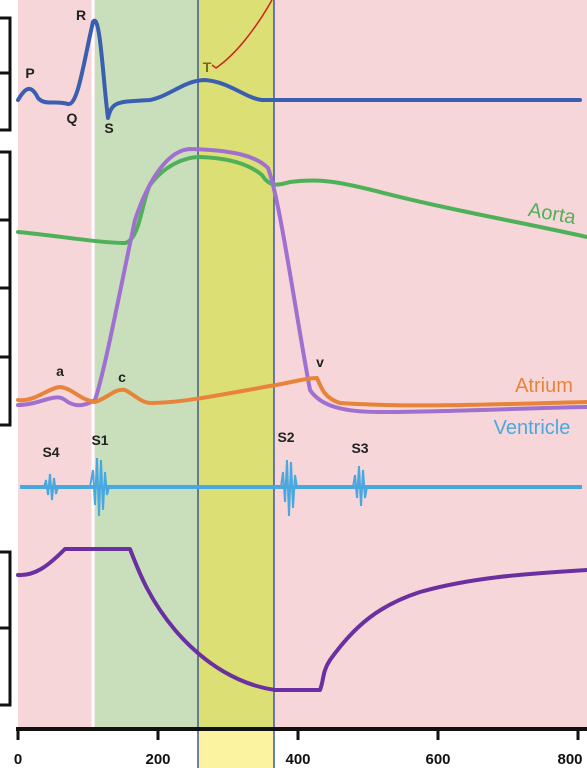 Image resolution: width=587 pixels, height=768 pixels. Describe the element at coordinates (301, 200) in the screenshot. I see `aorta-trace` at that location.